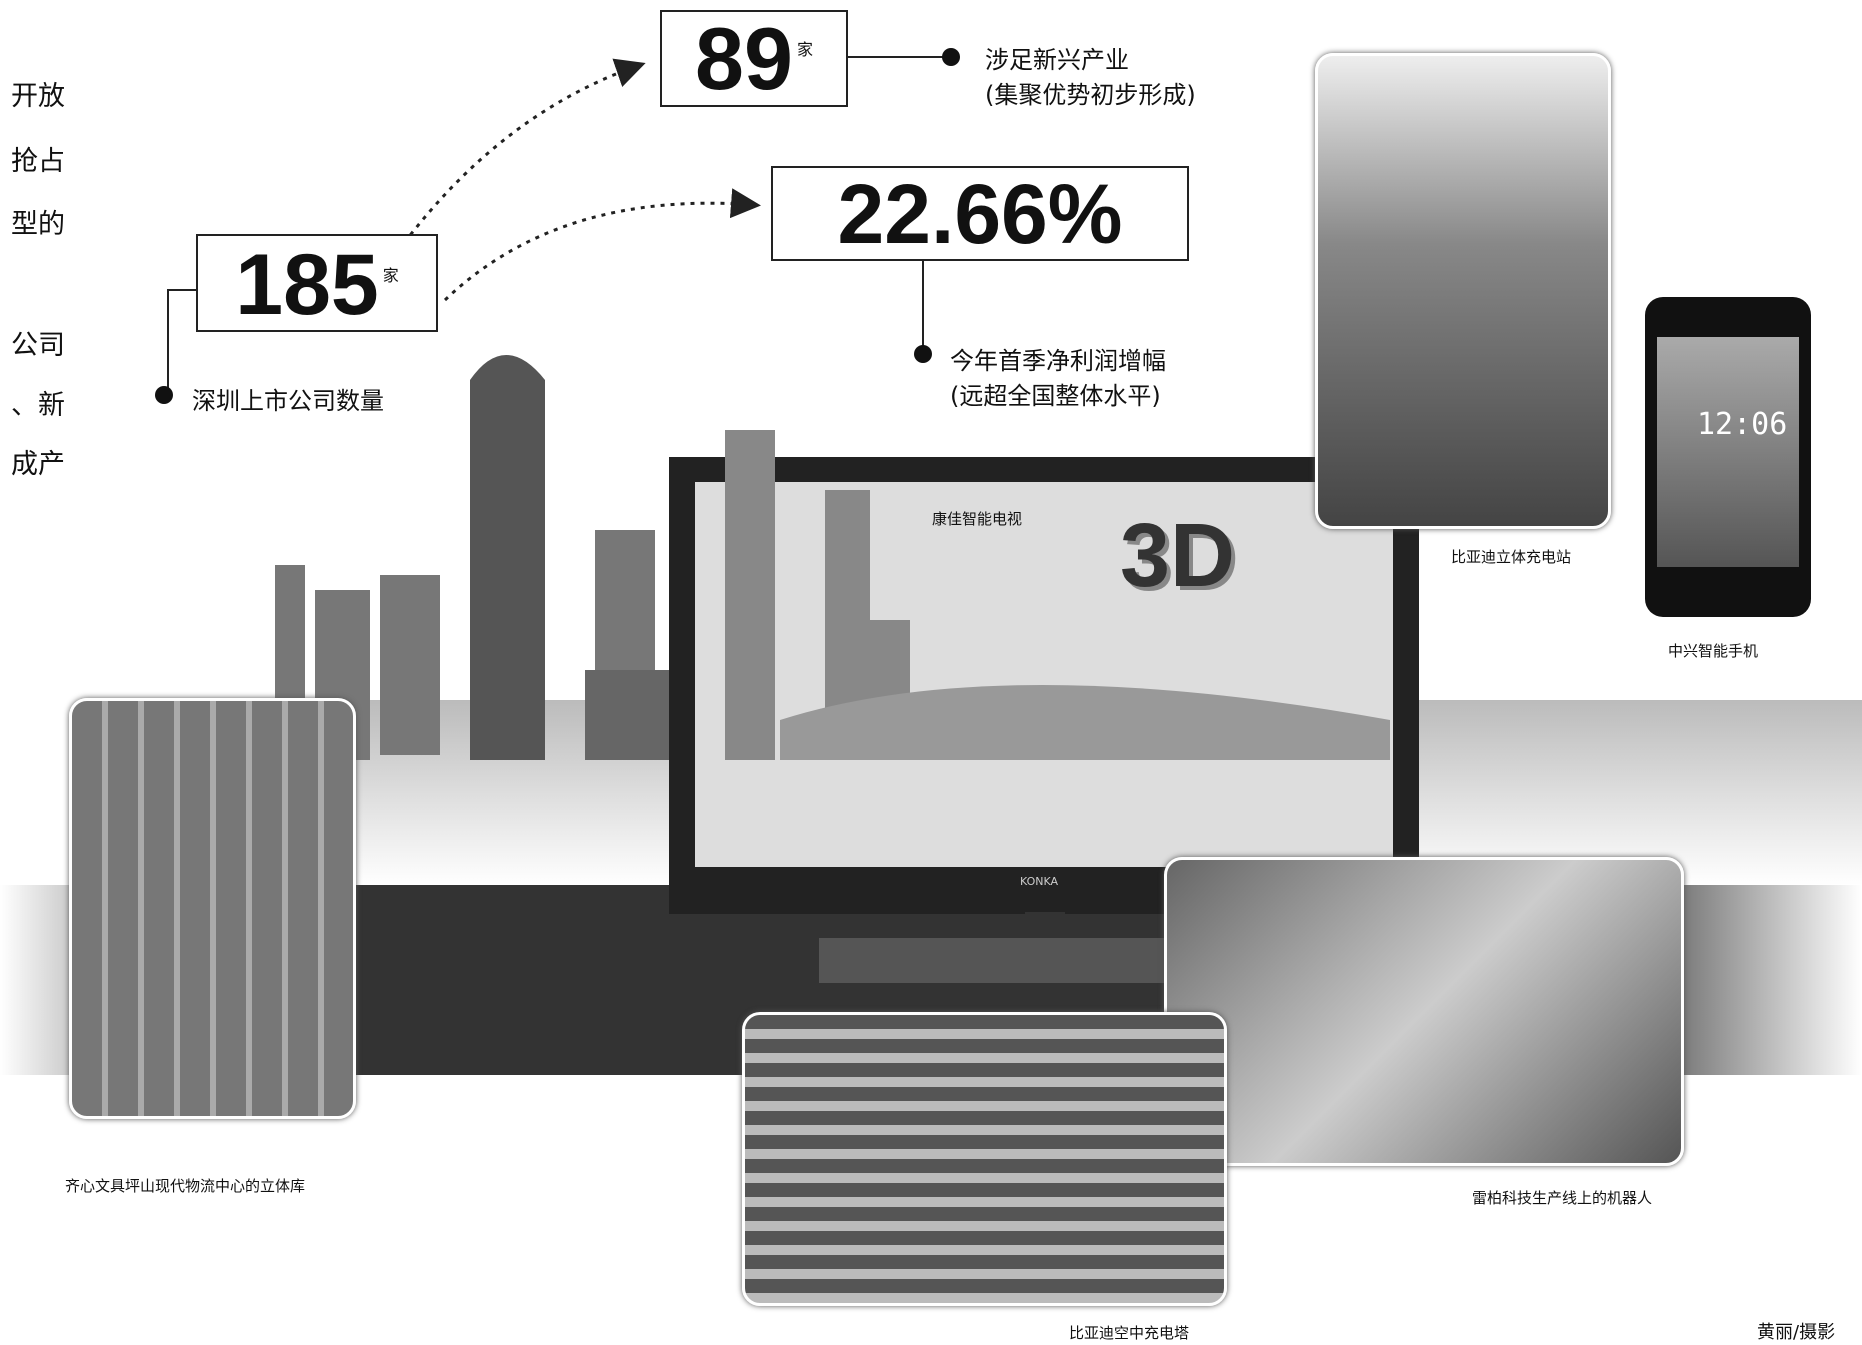  I want to click on phone: 12:06, so click(1728, 457).